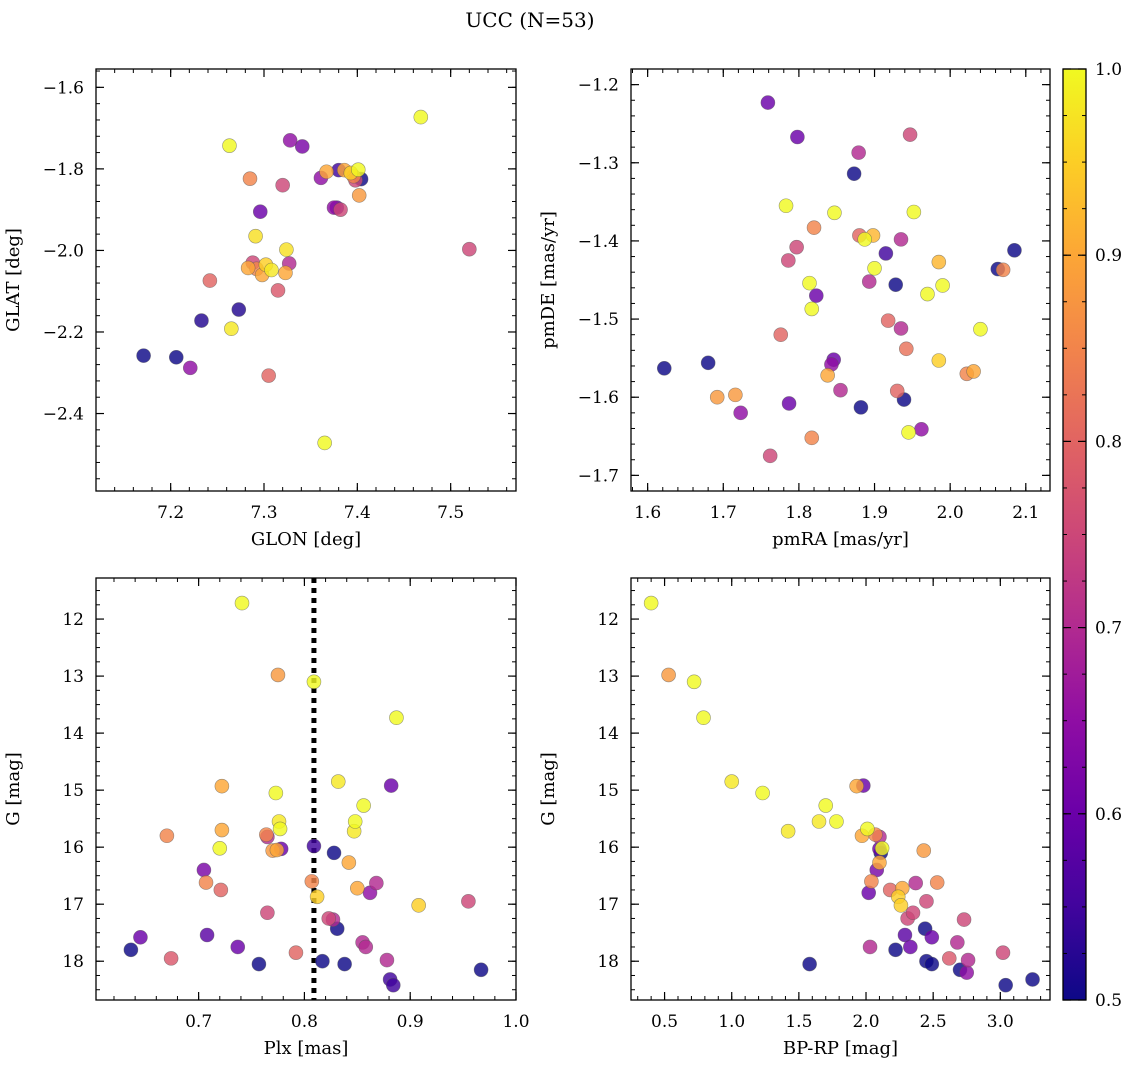 This screenshot has height=1068, width=1136. I want to click on x-tick-label: 7.4, so click(357, 513).